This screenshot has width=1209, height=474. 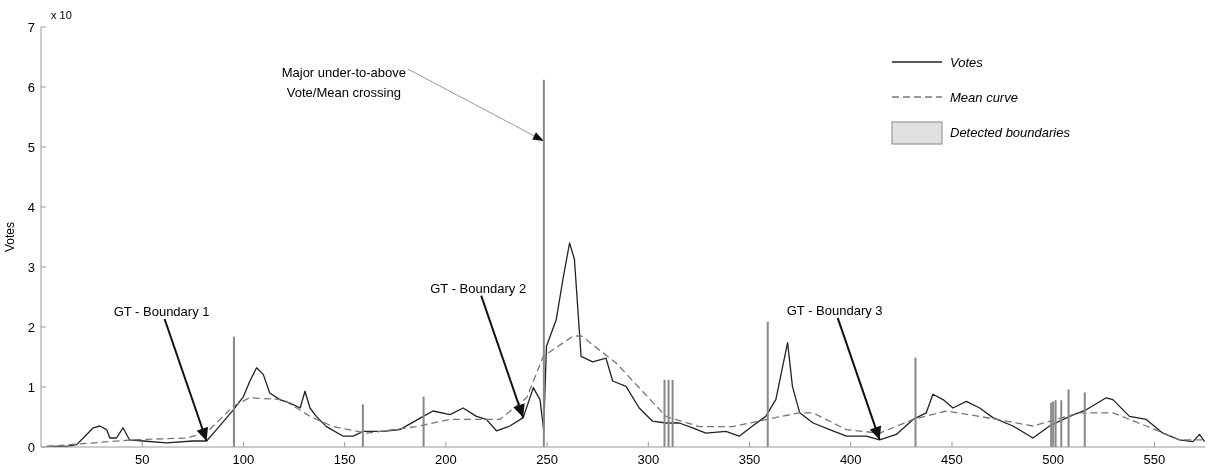 I want to click on x-tick-label: 250, so click(x=547, y=459).